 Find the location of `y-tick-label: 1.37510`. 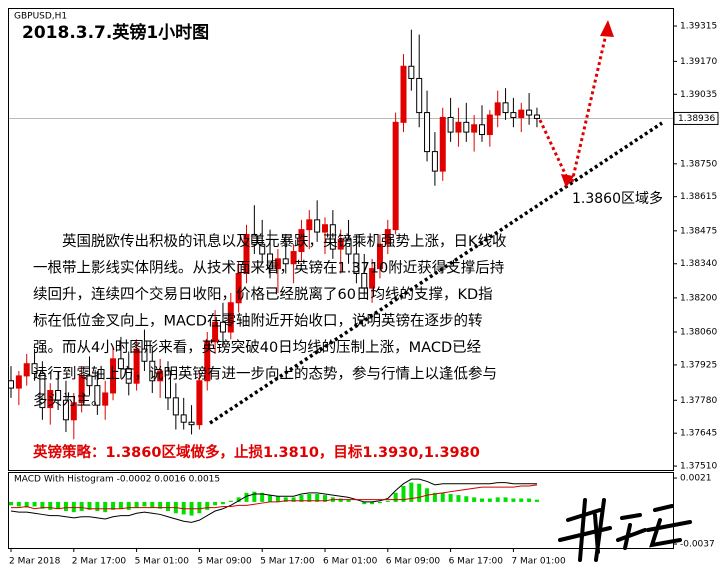

y-tick-label: 1.37510 is located at coordinates (698, 467).